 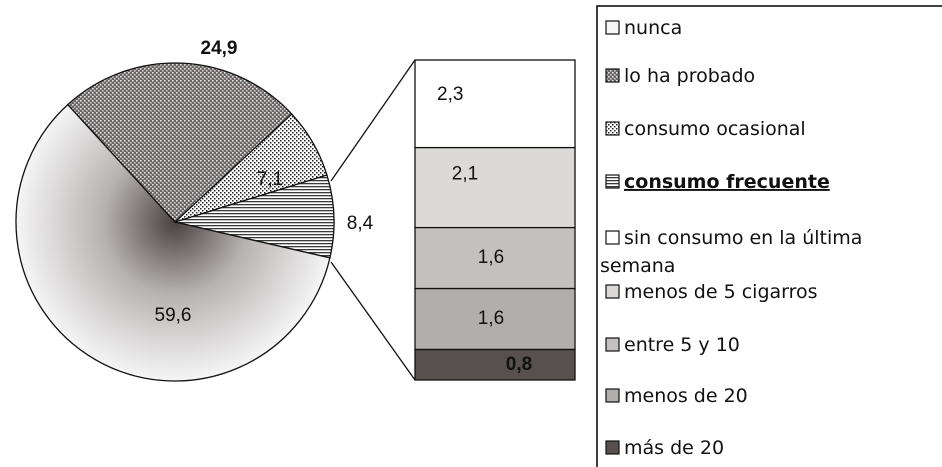 I want to click on legend-label: sin consumo en la última, so click(x=743, y=238).